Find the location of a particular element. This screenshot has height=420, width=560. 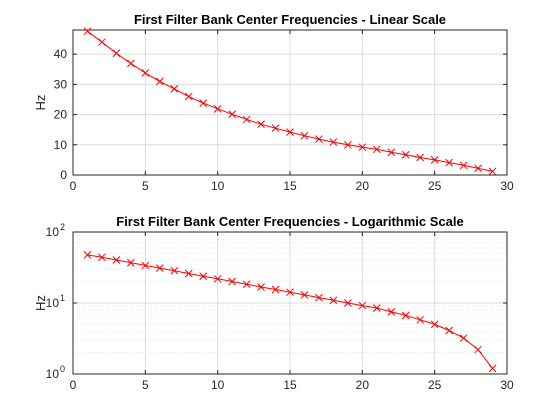

y-tick-exponent: 2 is located at coordinates (62, 227).